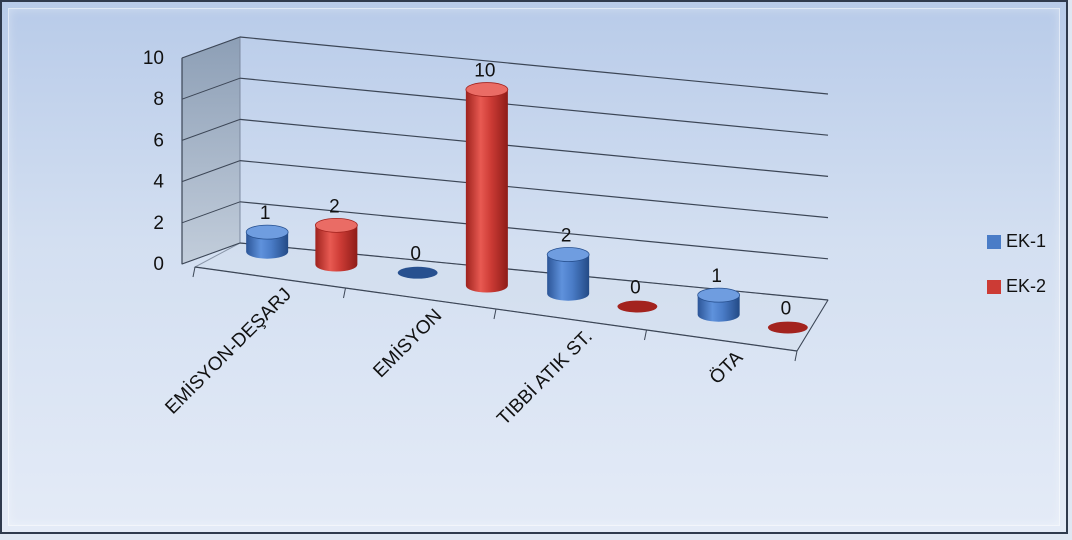  Describe the element at coordinates (158, 99) in the screenshot. I see `y-tick-label: 8` at that location.